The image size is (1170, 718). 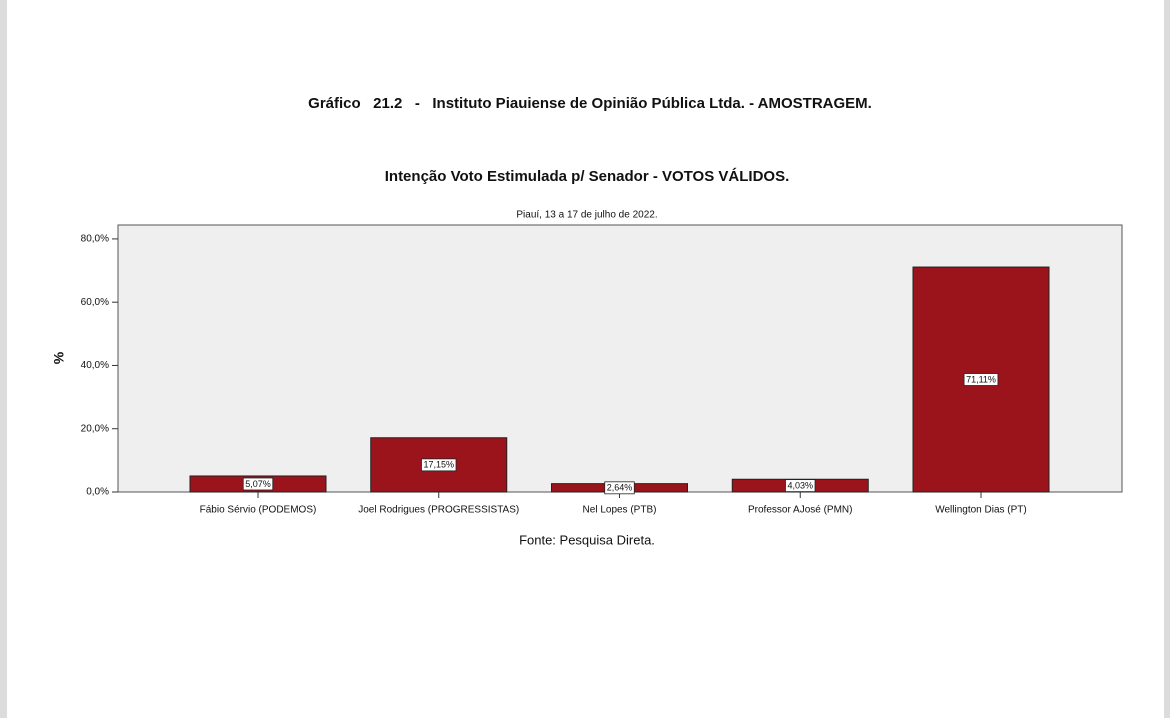 I want to click on right-edge, so click(x=1167, y=359).